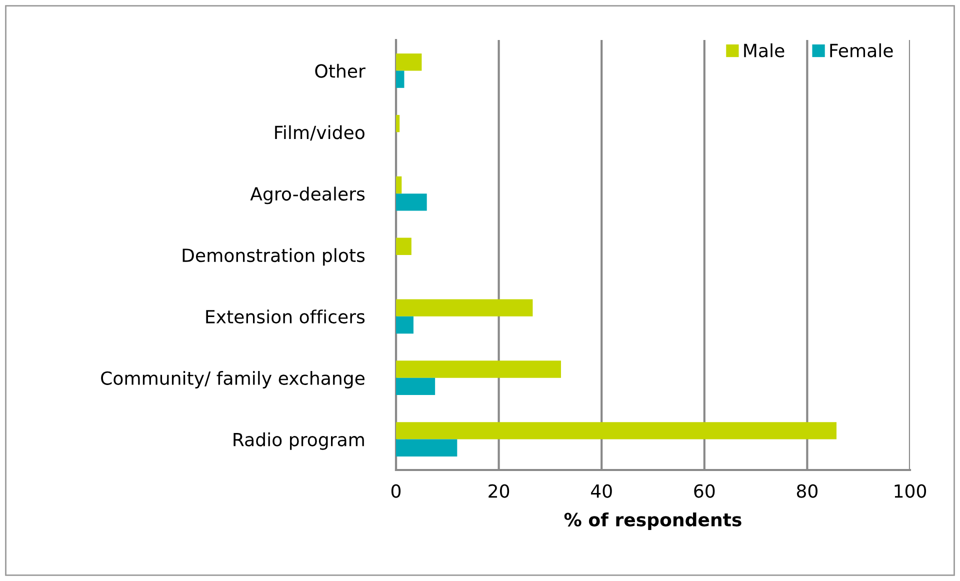 The height and width of the screenshot is (581, 960). I want to click on y-tick-label: Agro-dealers, so click(307, 195).